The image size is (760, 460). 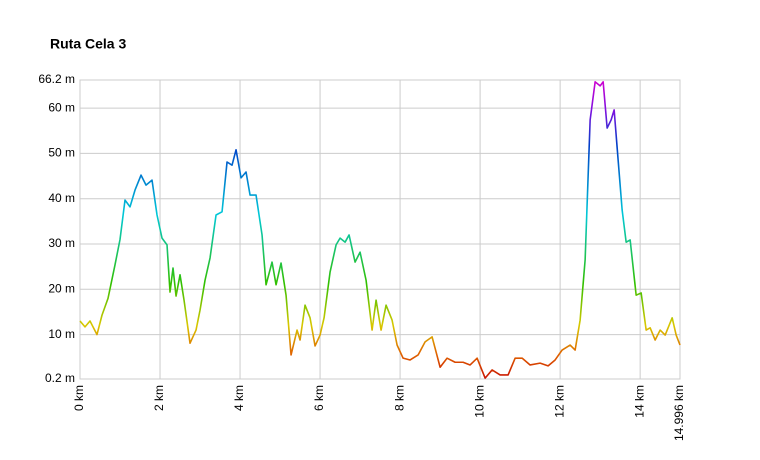 What do you see at coordinates (639, 401) in the screenshot?
I see `x-tick-label: 14 km` at bounding box center [639, 401].